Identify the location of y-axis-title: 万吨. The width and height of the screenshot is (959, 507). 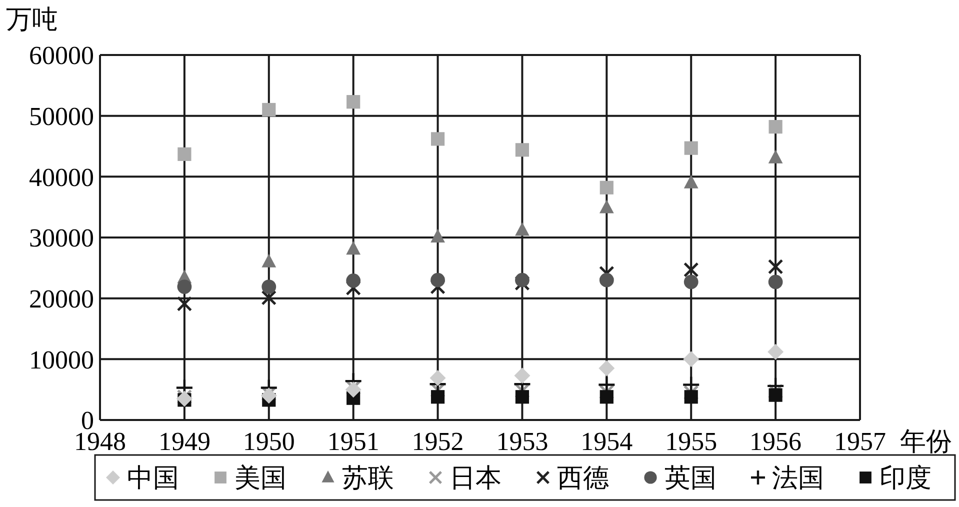
(32, 19).